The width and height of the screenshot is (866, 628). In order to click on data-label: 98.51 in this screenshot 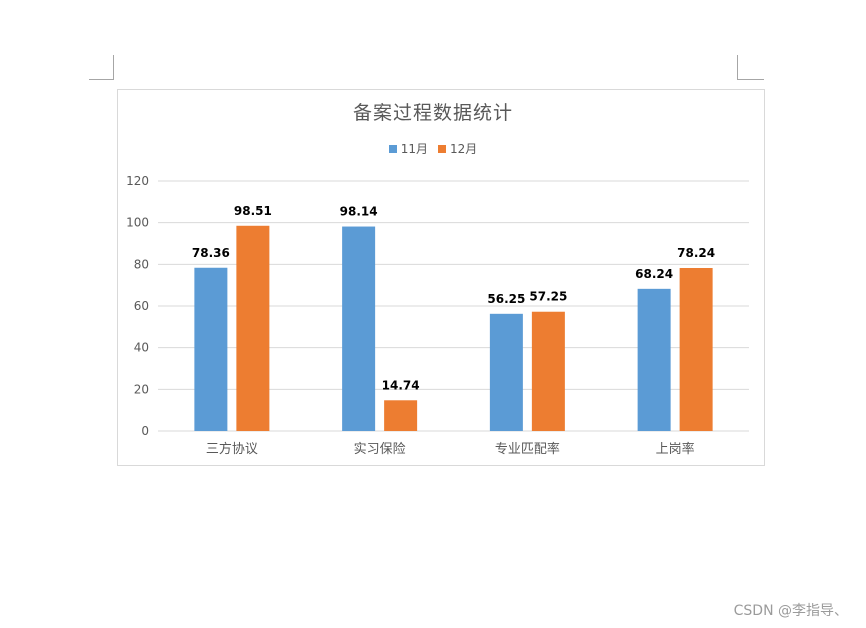, I will do `click(253, 211)`.